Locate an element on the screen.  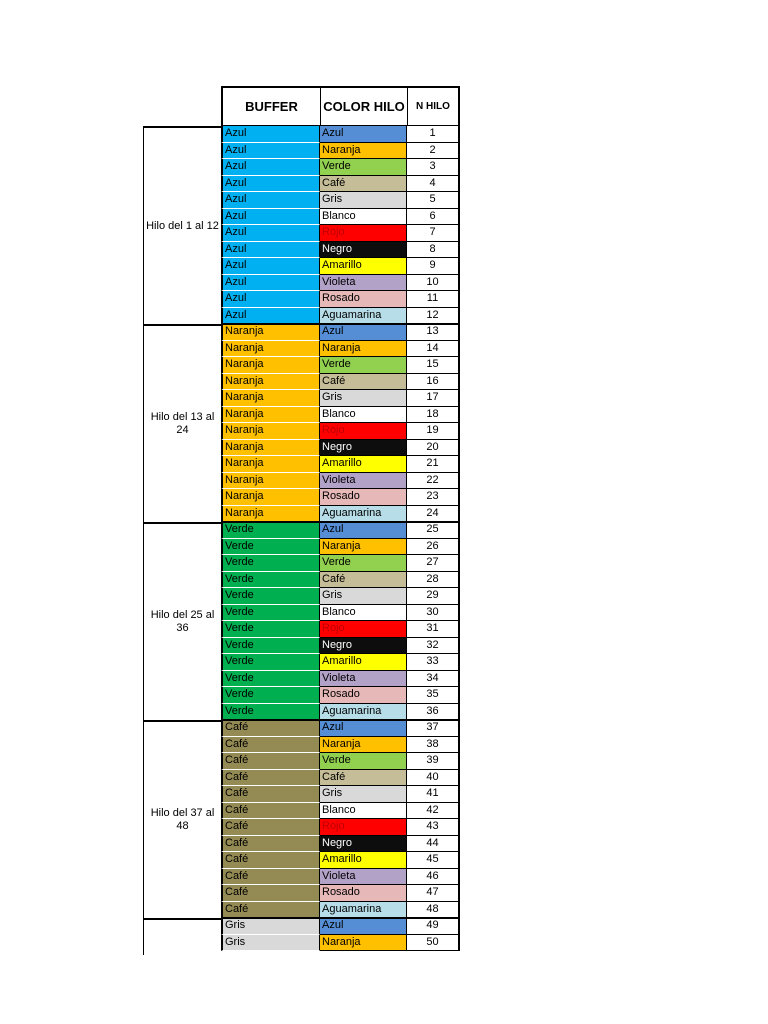
fiber-number-cell: 17 is located at coordinates (433, 398).